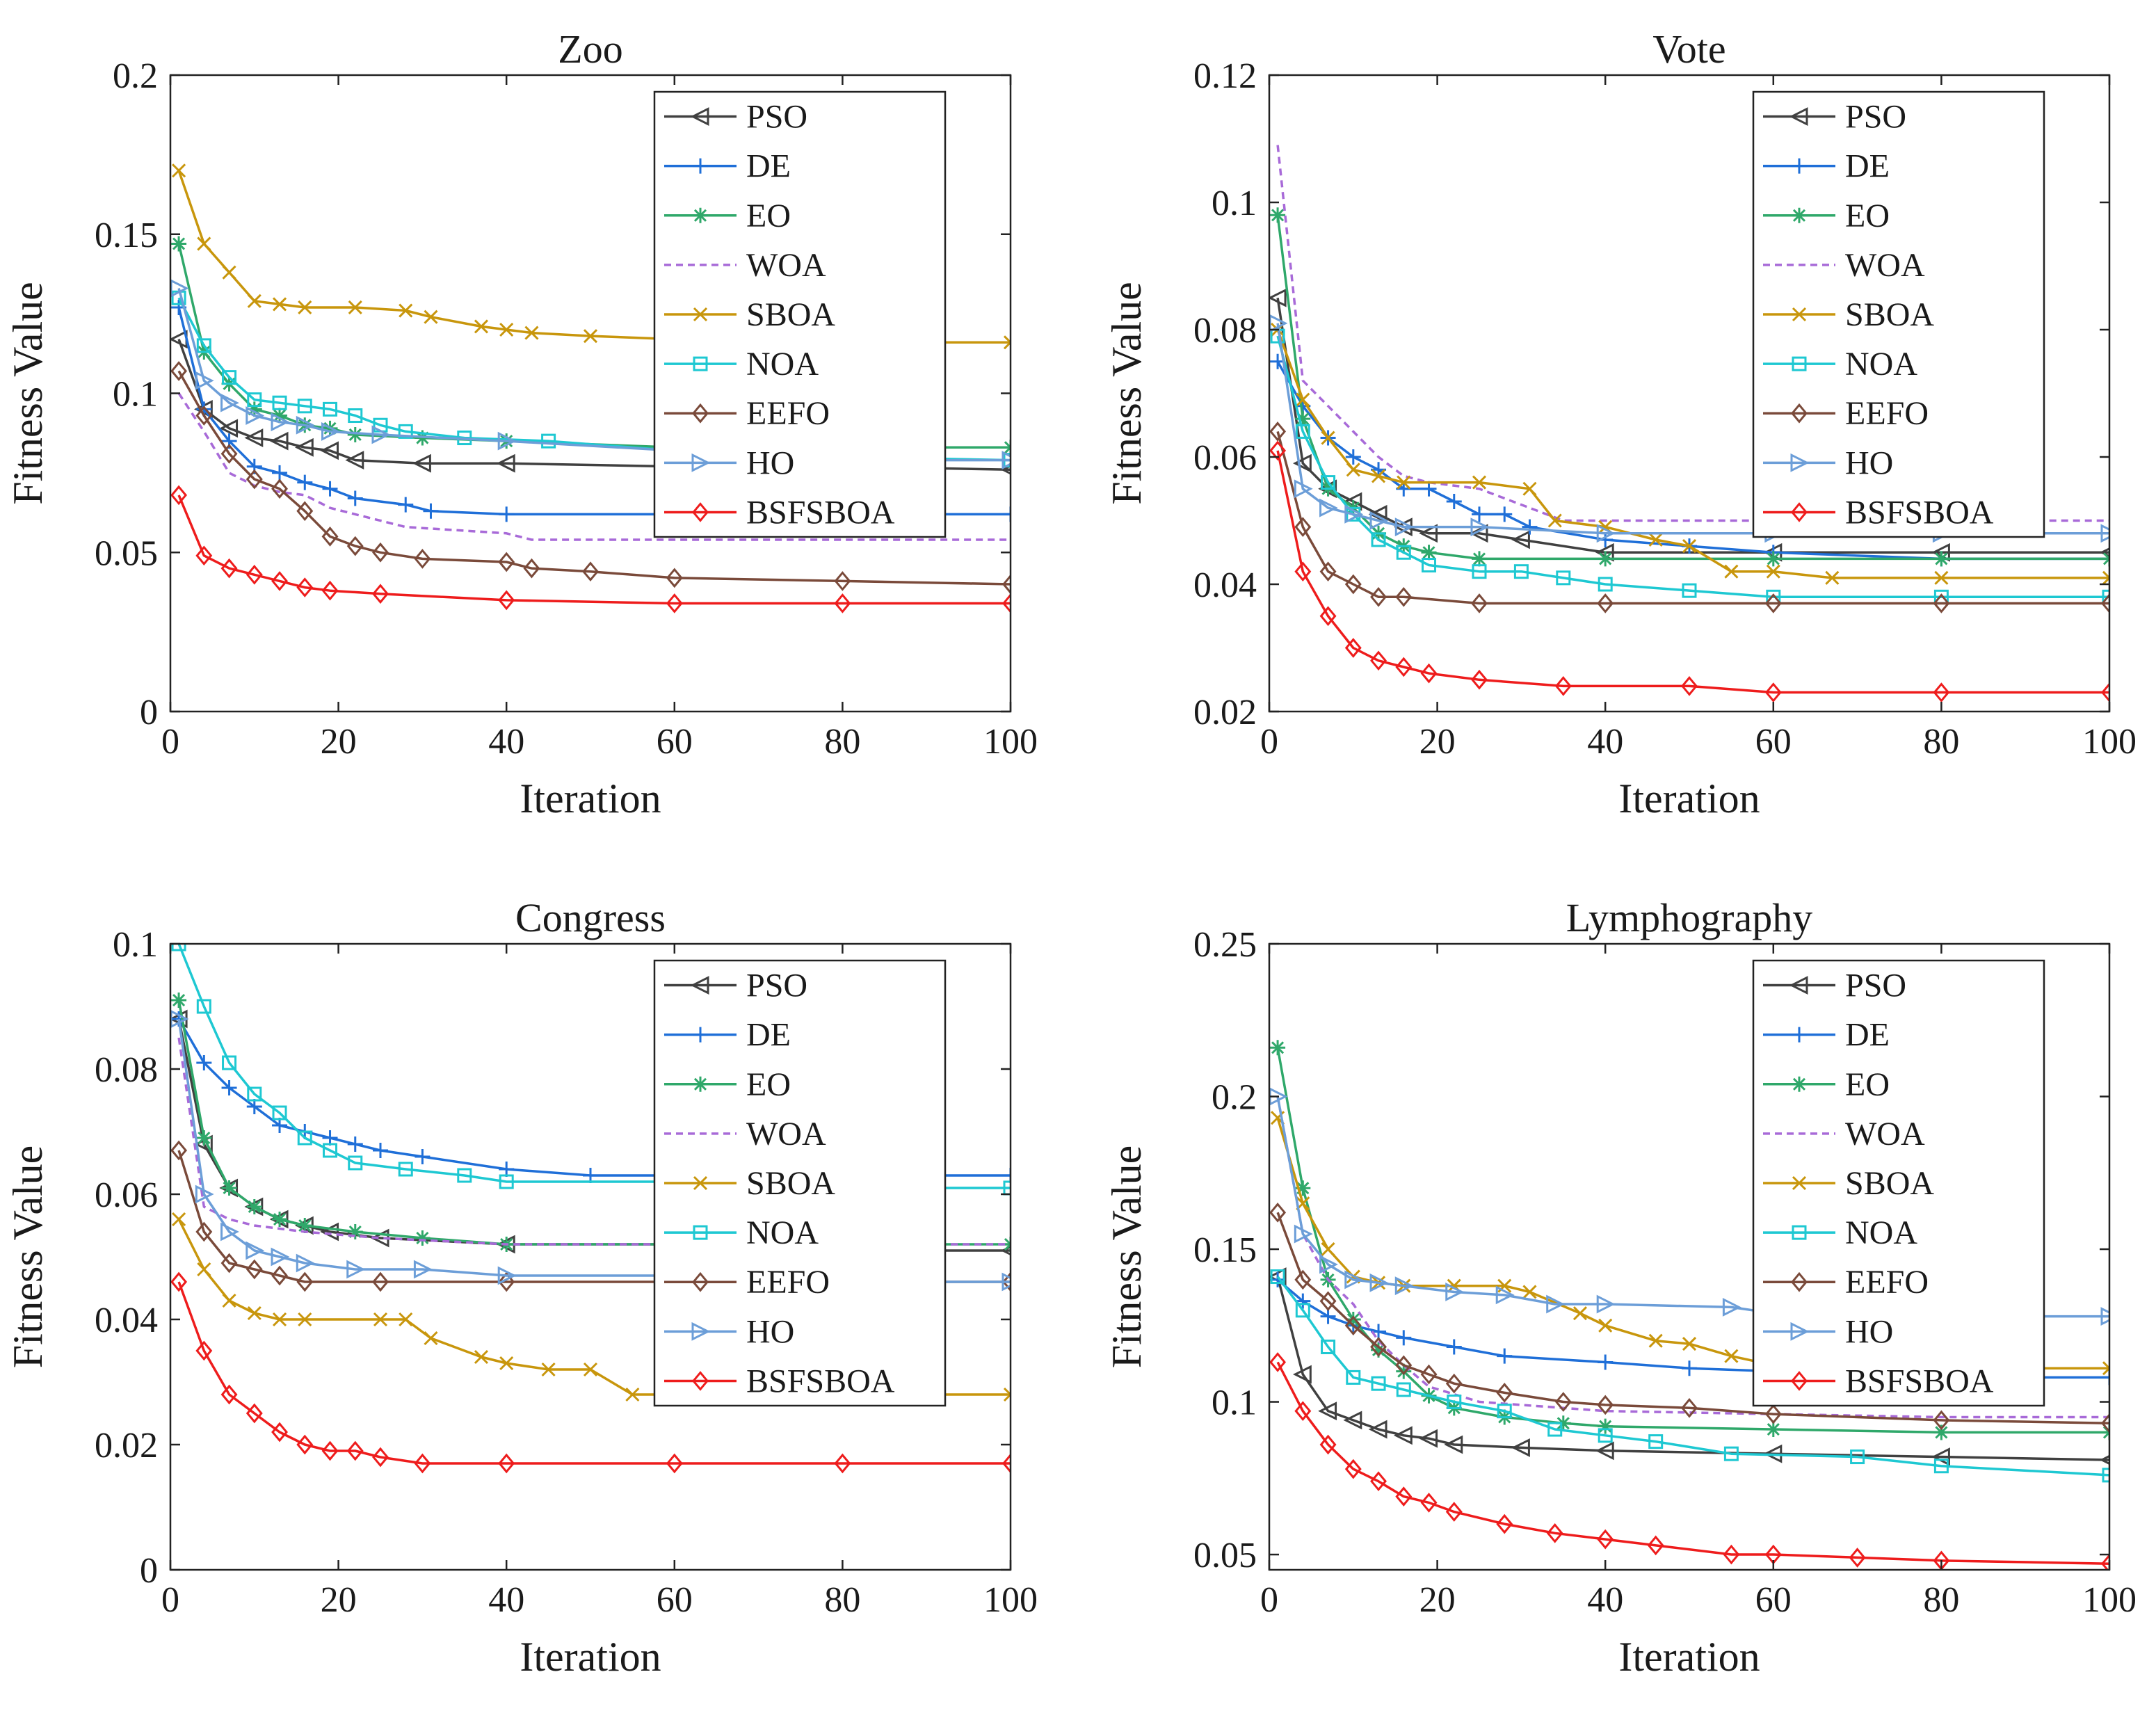 The image size is (2156, 1711). I want to click on congress-legend-item-bsfsboa-label: BSFSBOA, so click(820, 1381).